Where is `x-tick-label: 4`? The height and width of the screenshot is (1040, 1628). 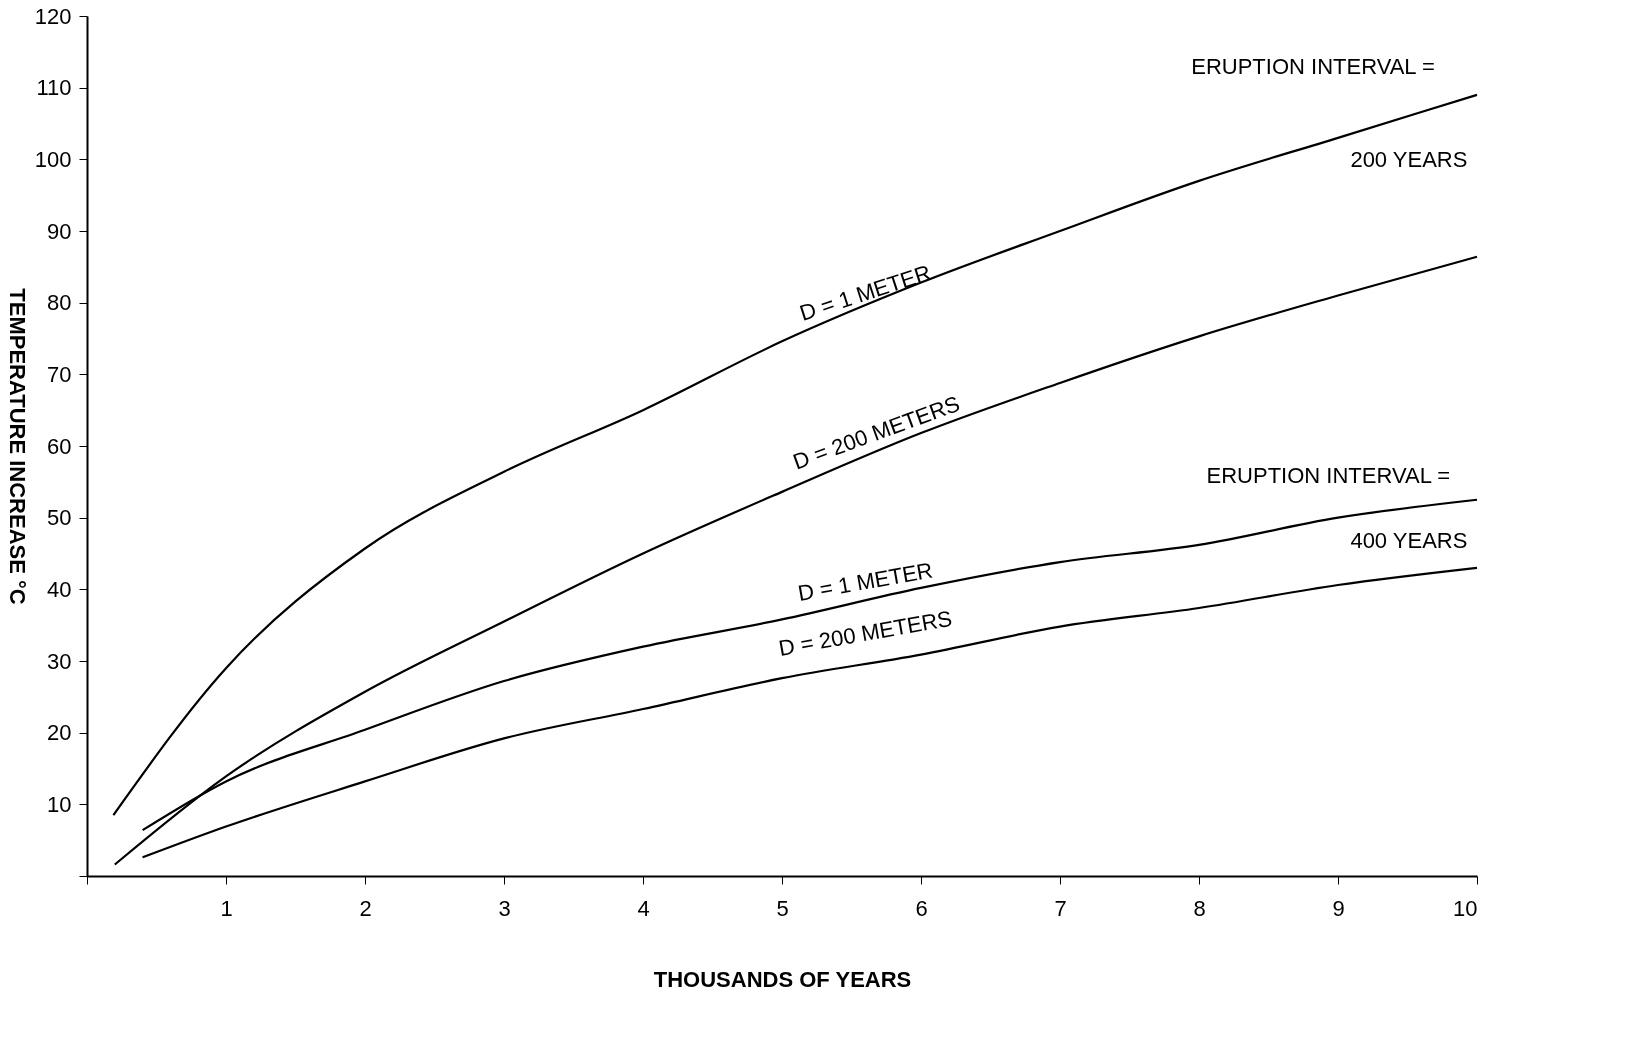 x-tick-label: 4 is located at coordinates (643, 908).